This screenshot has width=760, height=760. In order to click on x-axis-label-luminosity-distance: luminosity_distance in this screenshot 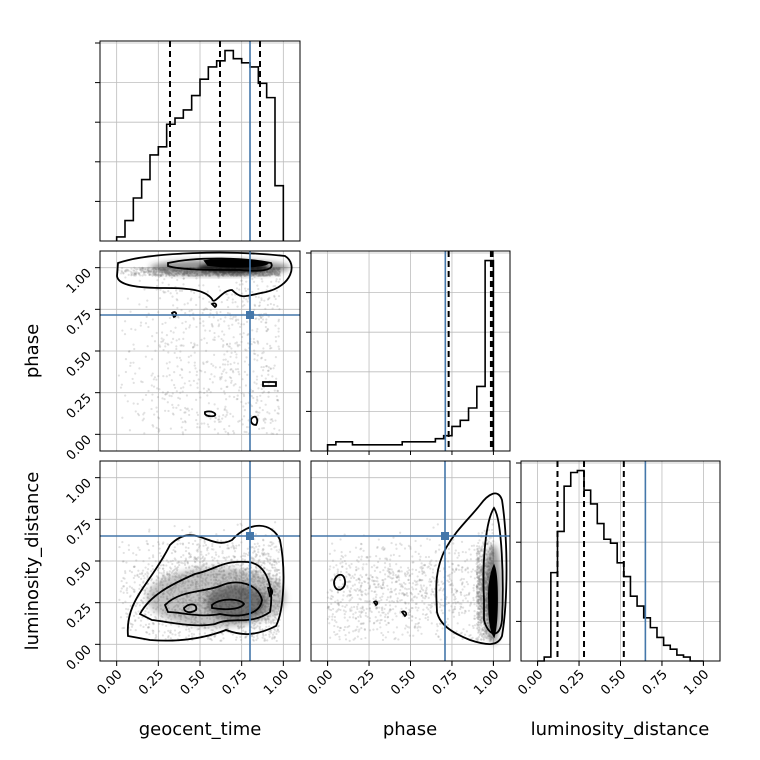, I will do `click(620, 729)`.